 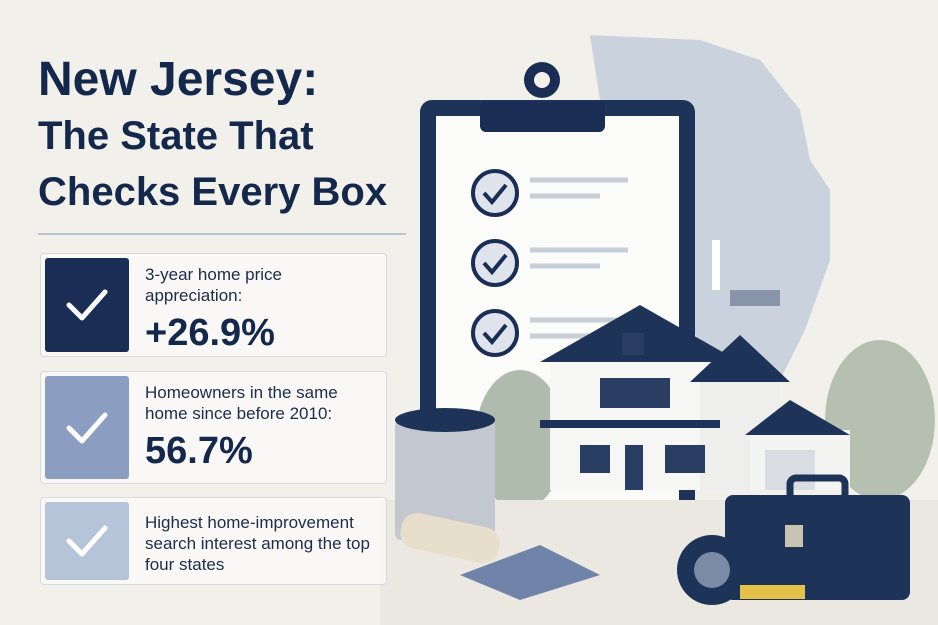 I want to click on title-line: Checks Every Box, so click(x=213, y=192).